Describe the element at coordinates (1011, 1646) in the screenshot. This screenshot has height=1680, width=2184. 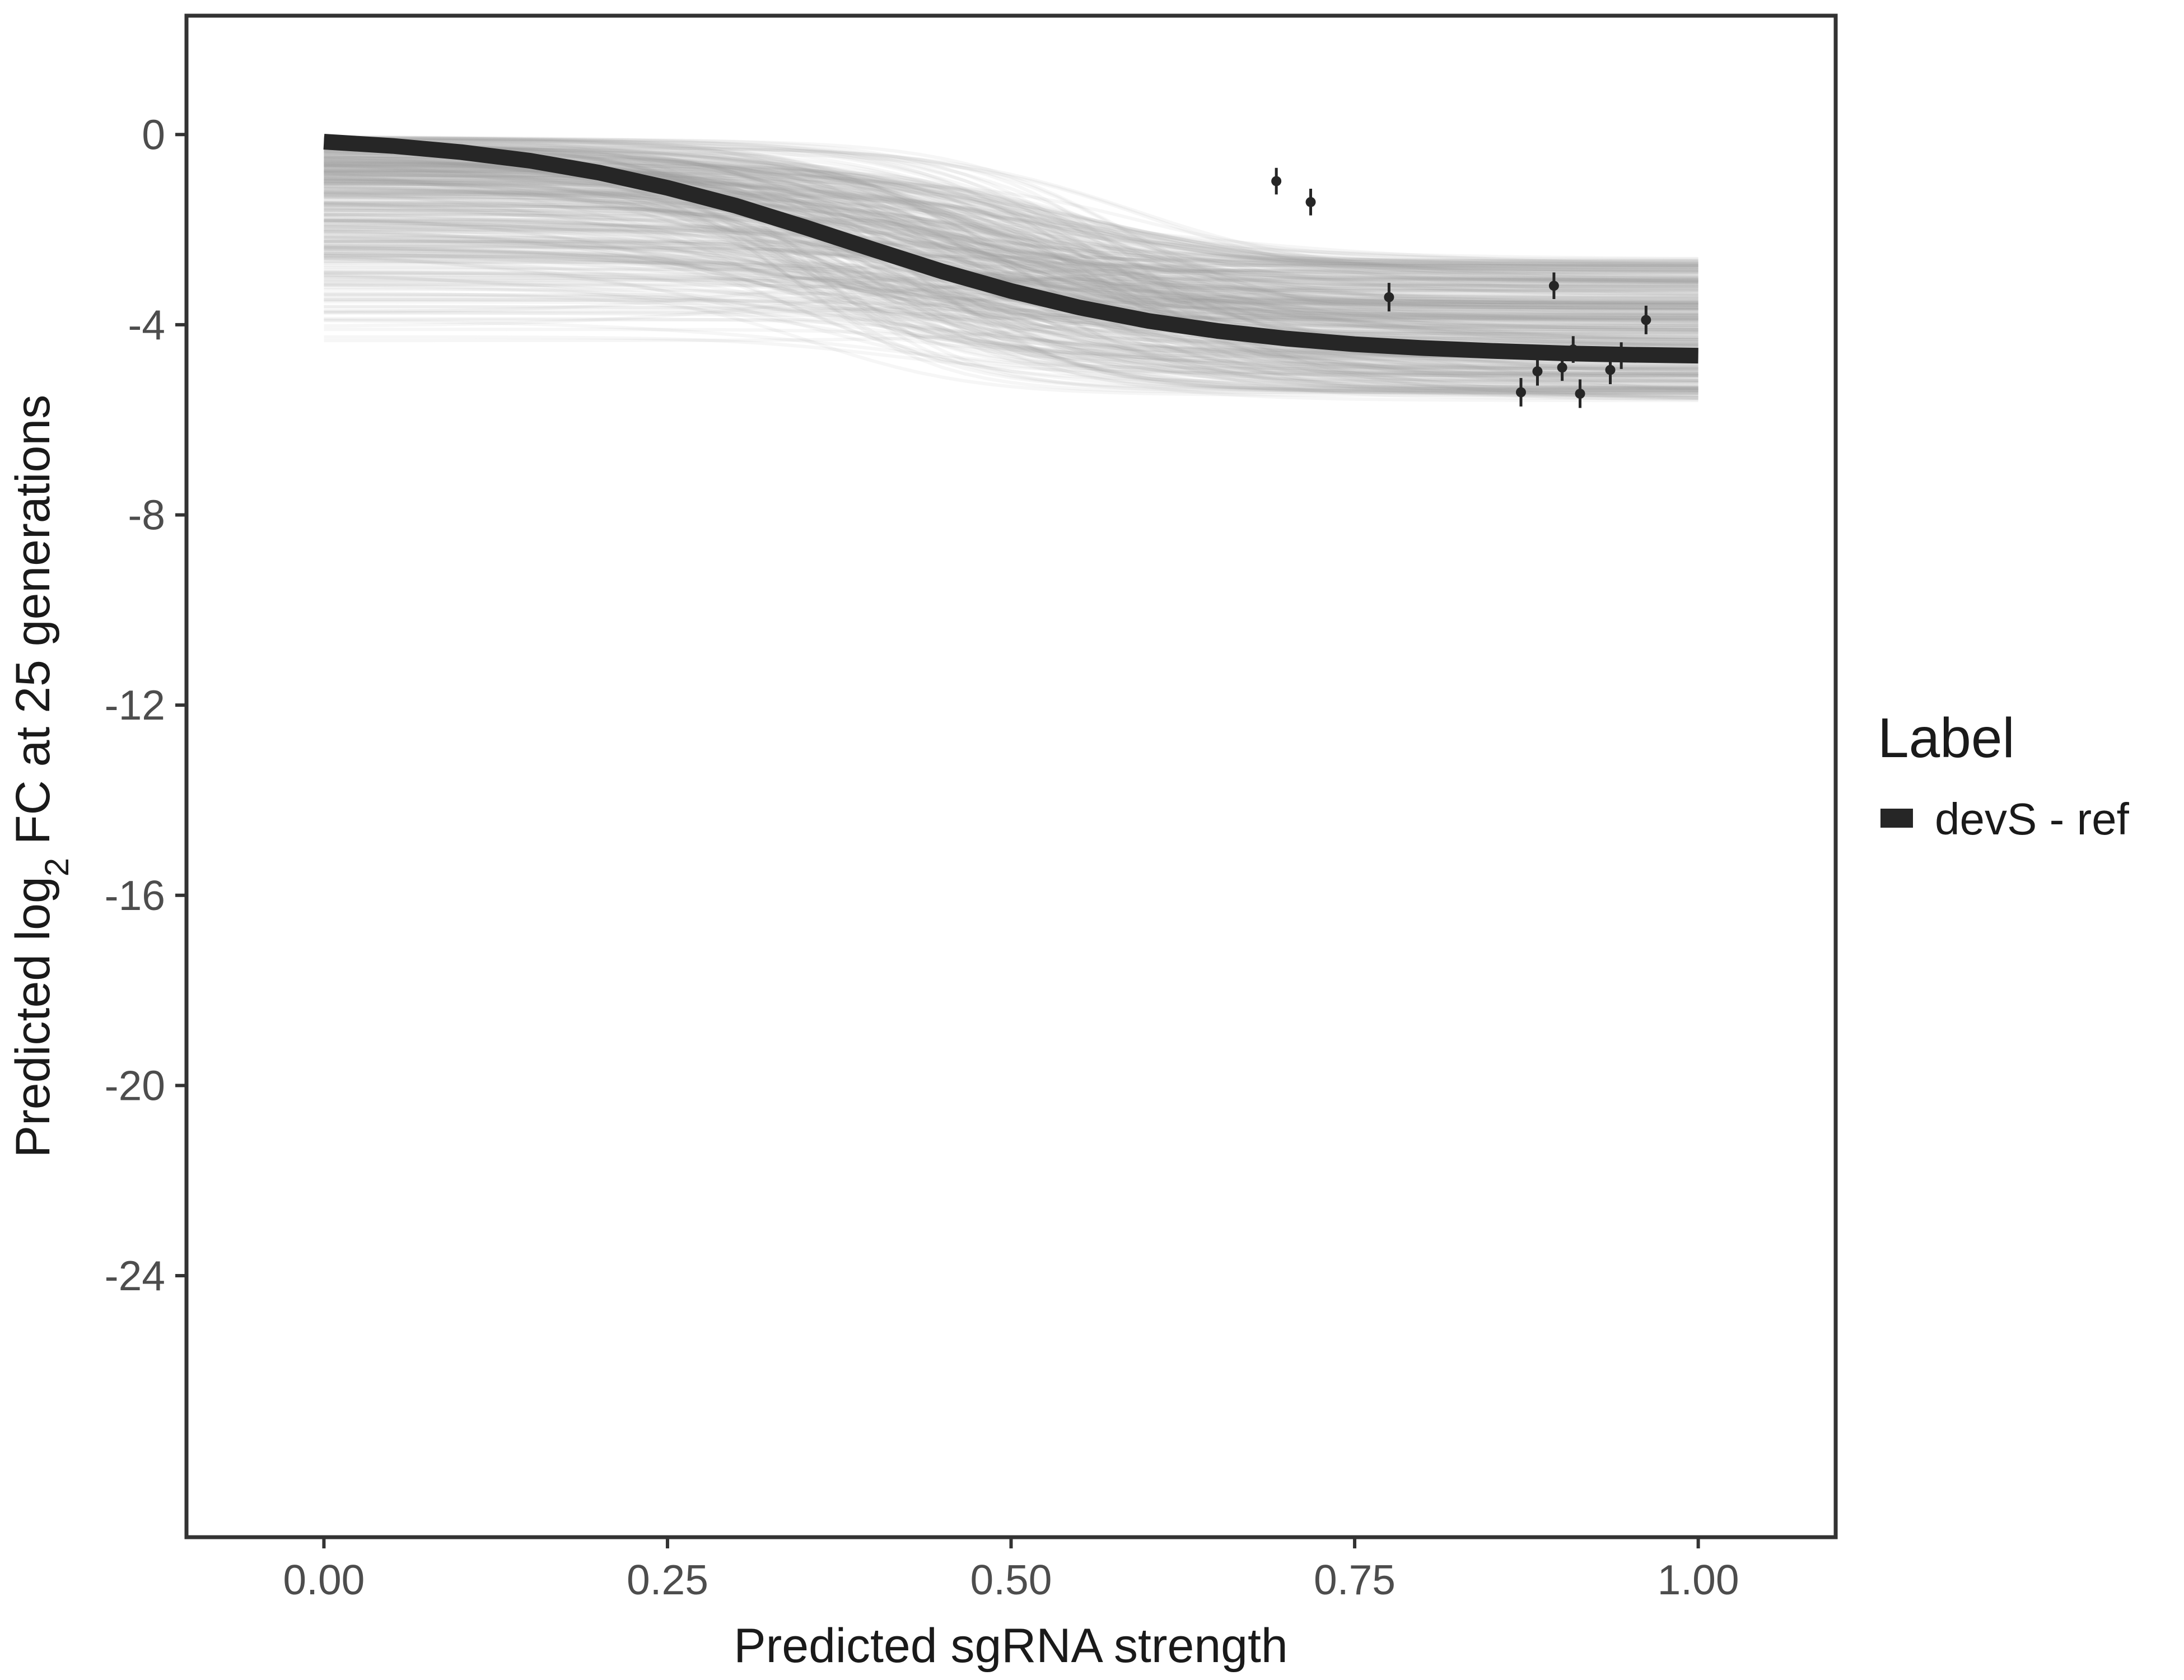
I see `x-axis-title: Predicted sgRNA strength` at that location.